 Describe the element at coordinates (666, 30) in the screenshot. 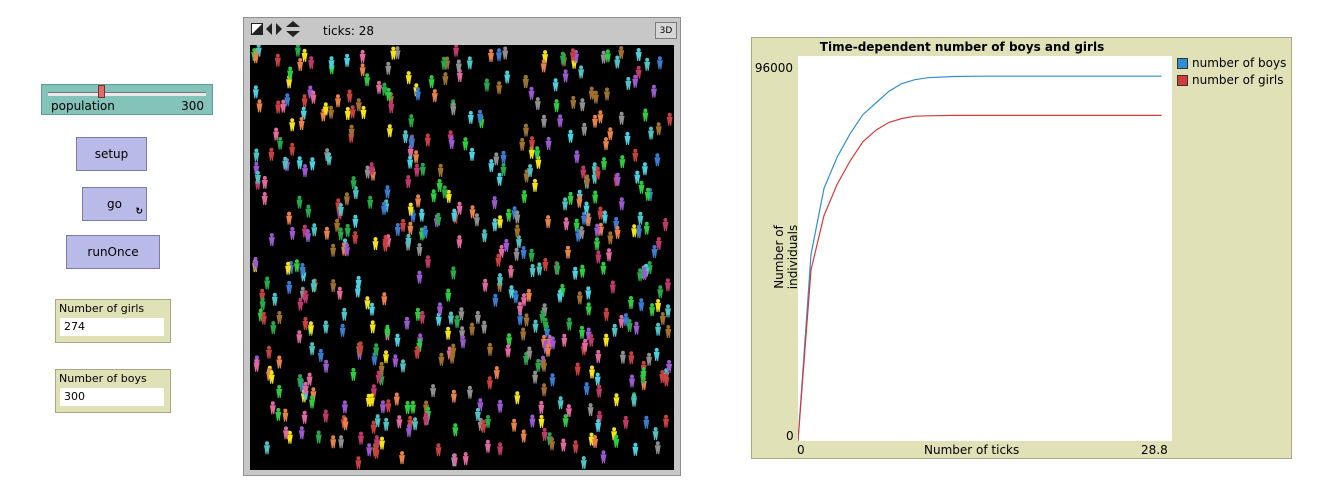

I see `3d-button: 3D` at that location.